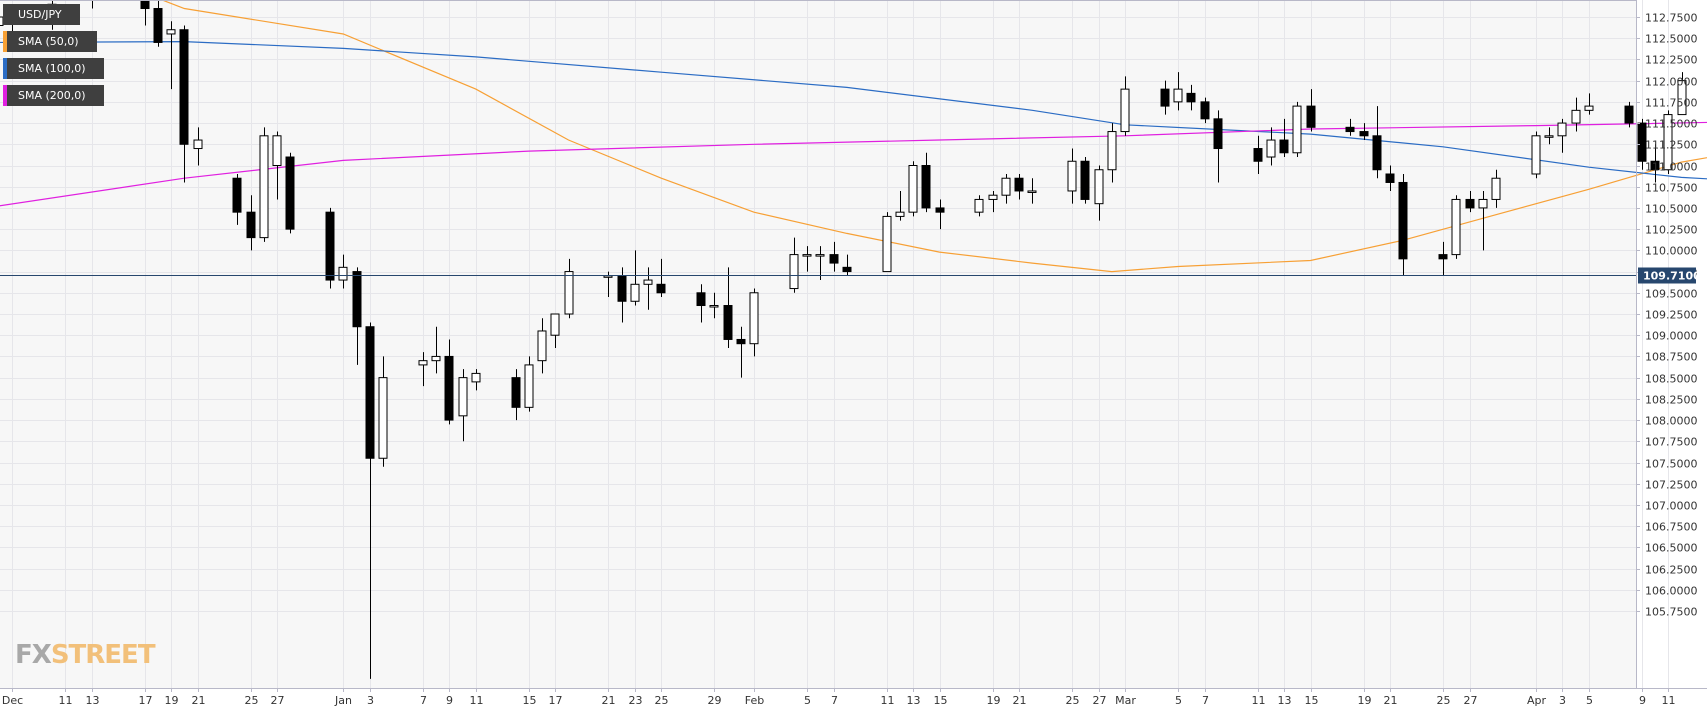  I want to click on y-tick-label: 105.7500, so click(1671, 612).